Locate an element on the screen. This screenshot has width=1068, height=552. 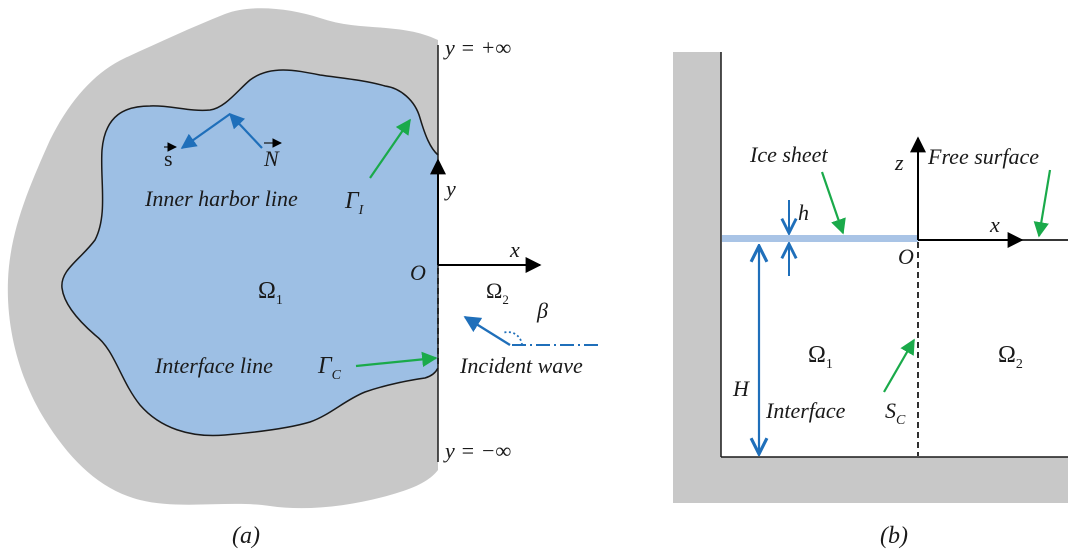
interface-label: Interface line is located at coordinates (213, 365).